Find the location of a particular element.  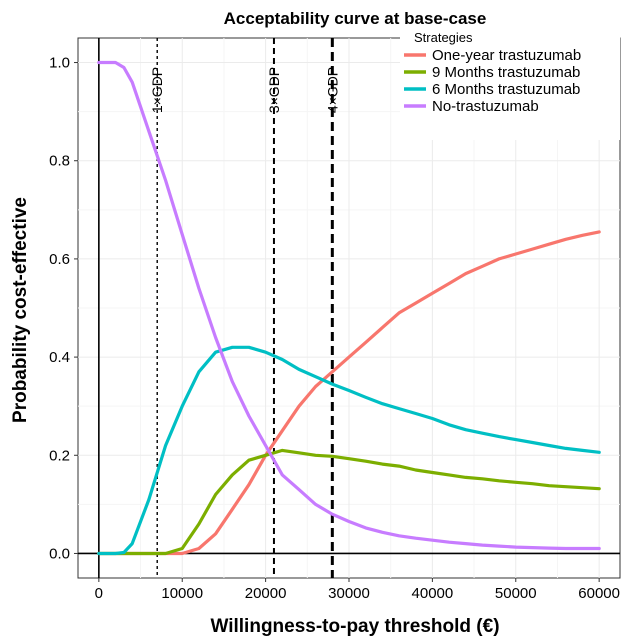

x-tick-label: 60000 is located at coordinates (599, 593).